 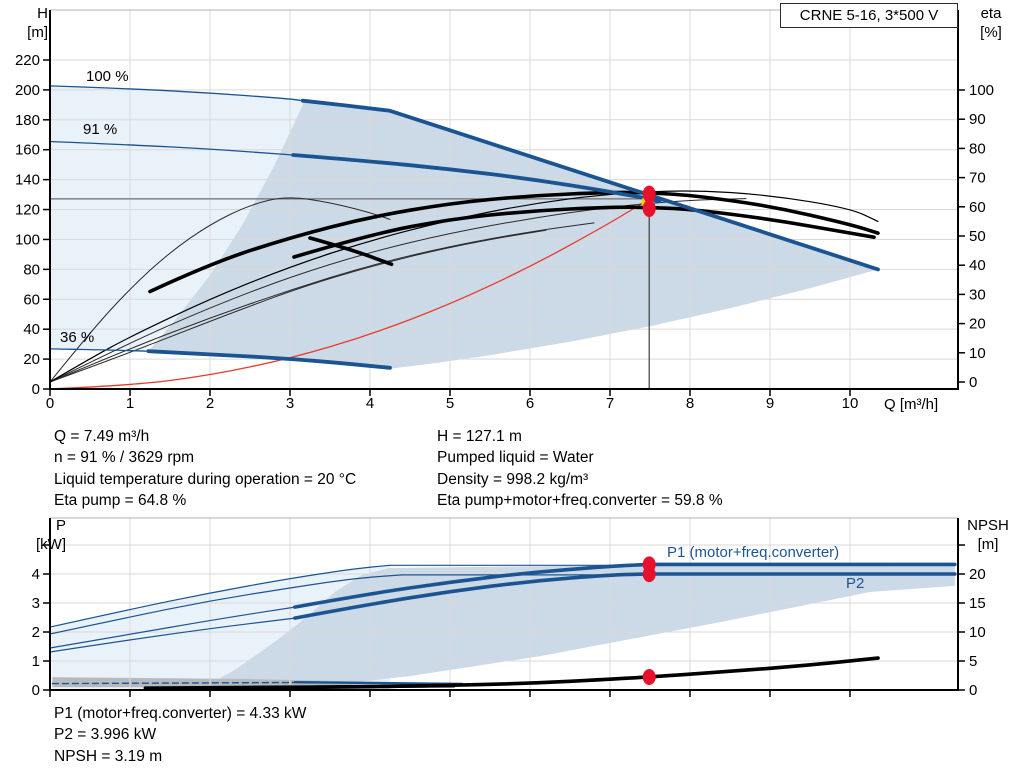 I want to click on p1-91-thick, so click(x=472, y=585).